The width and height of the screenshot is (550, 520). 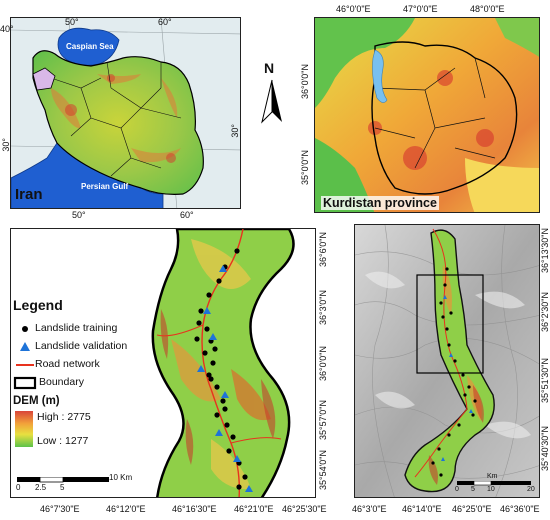 What do you see at coordinates (194, 509) in the screenshot?
I see `detail-bottom-tick: 46°16'30"E` at bounding box center [194, 509].